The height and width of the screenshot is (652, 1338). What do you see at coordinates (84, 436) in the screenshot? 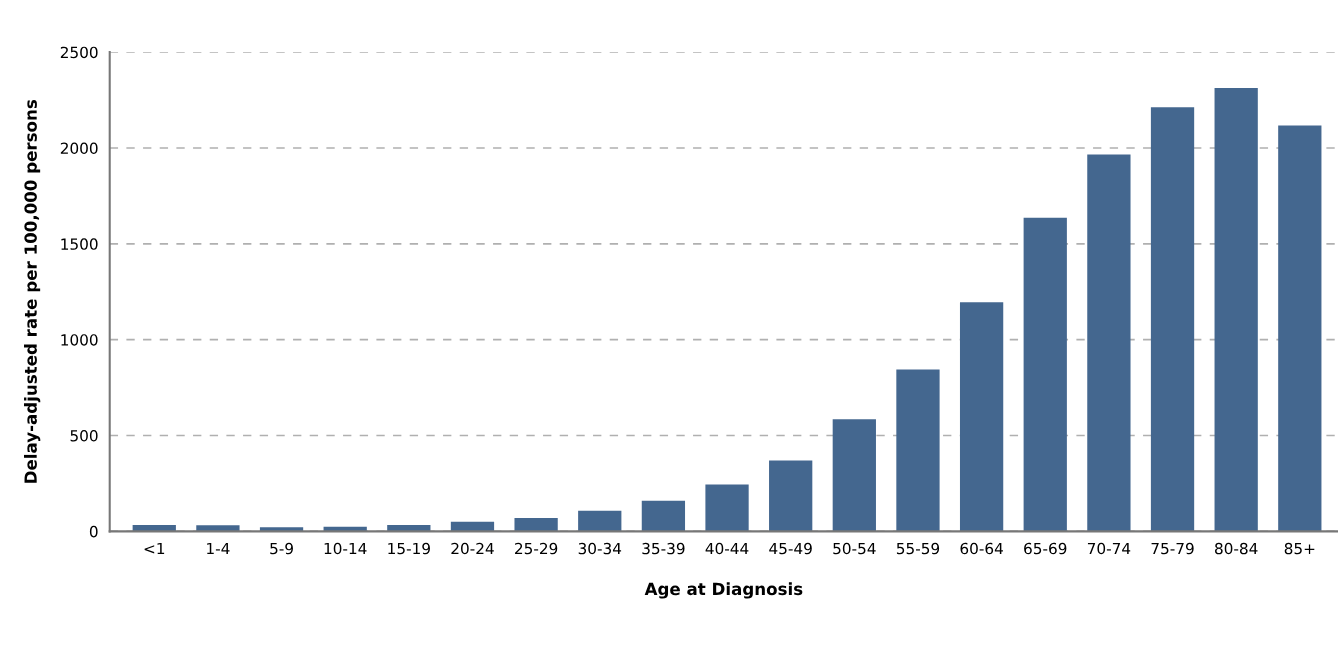
I see `y-tick-label: 500` at bounding box center [84, 436].